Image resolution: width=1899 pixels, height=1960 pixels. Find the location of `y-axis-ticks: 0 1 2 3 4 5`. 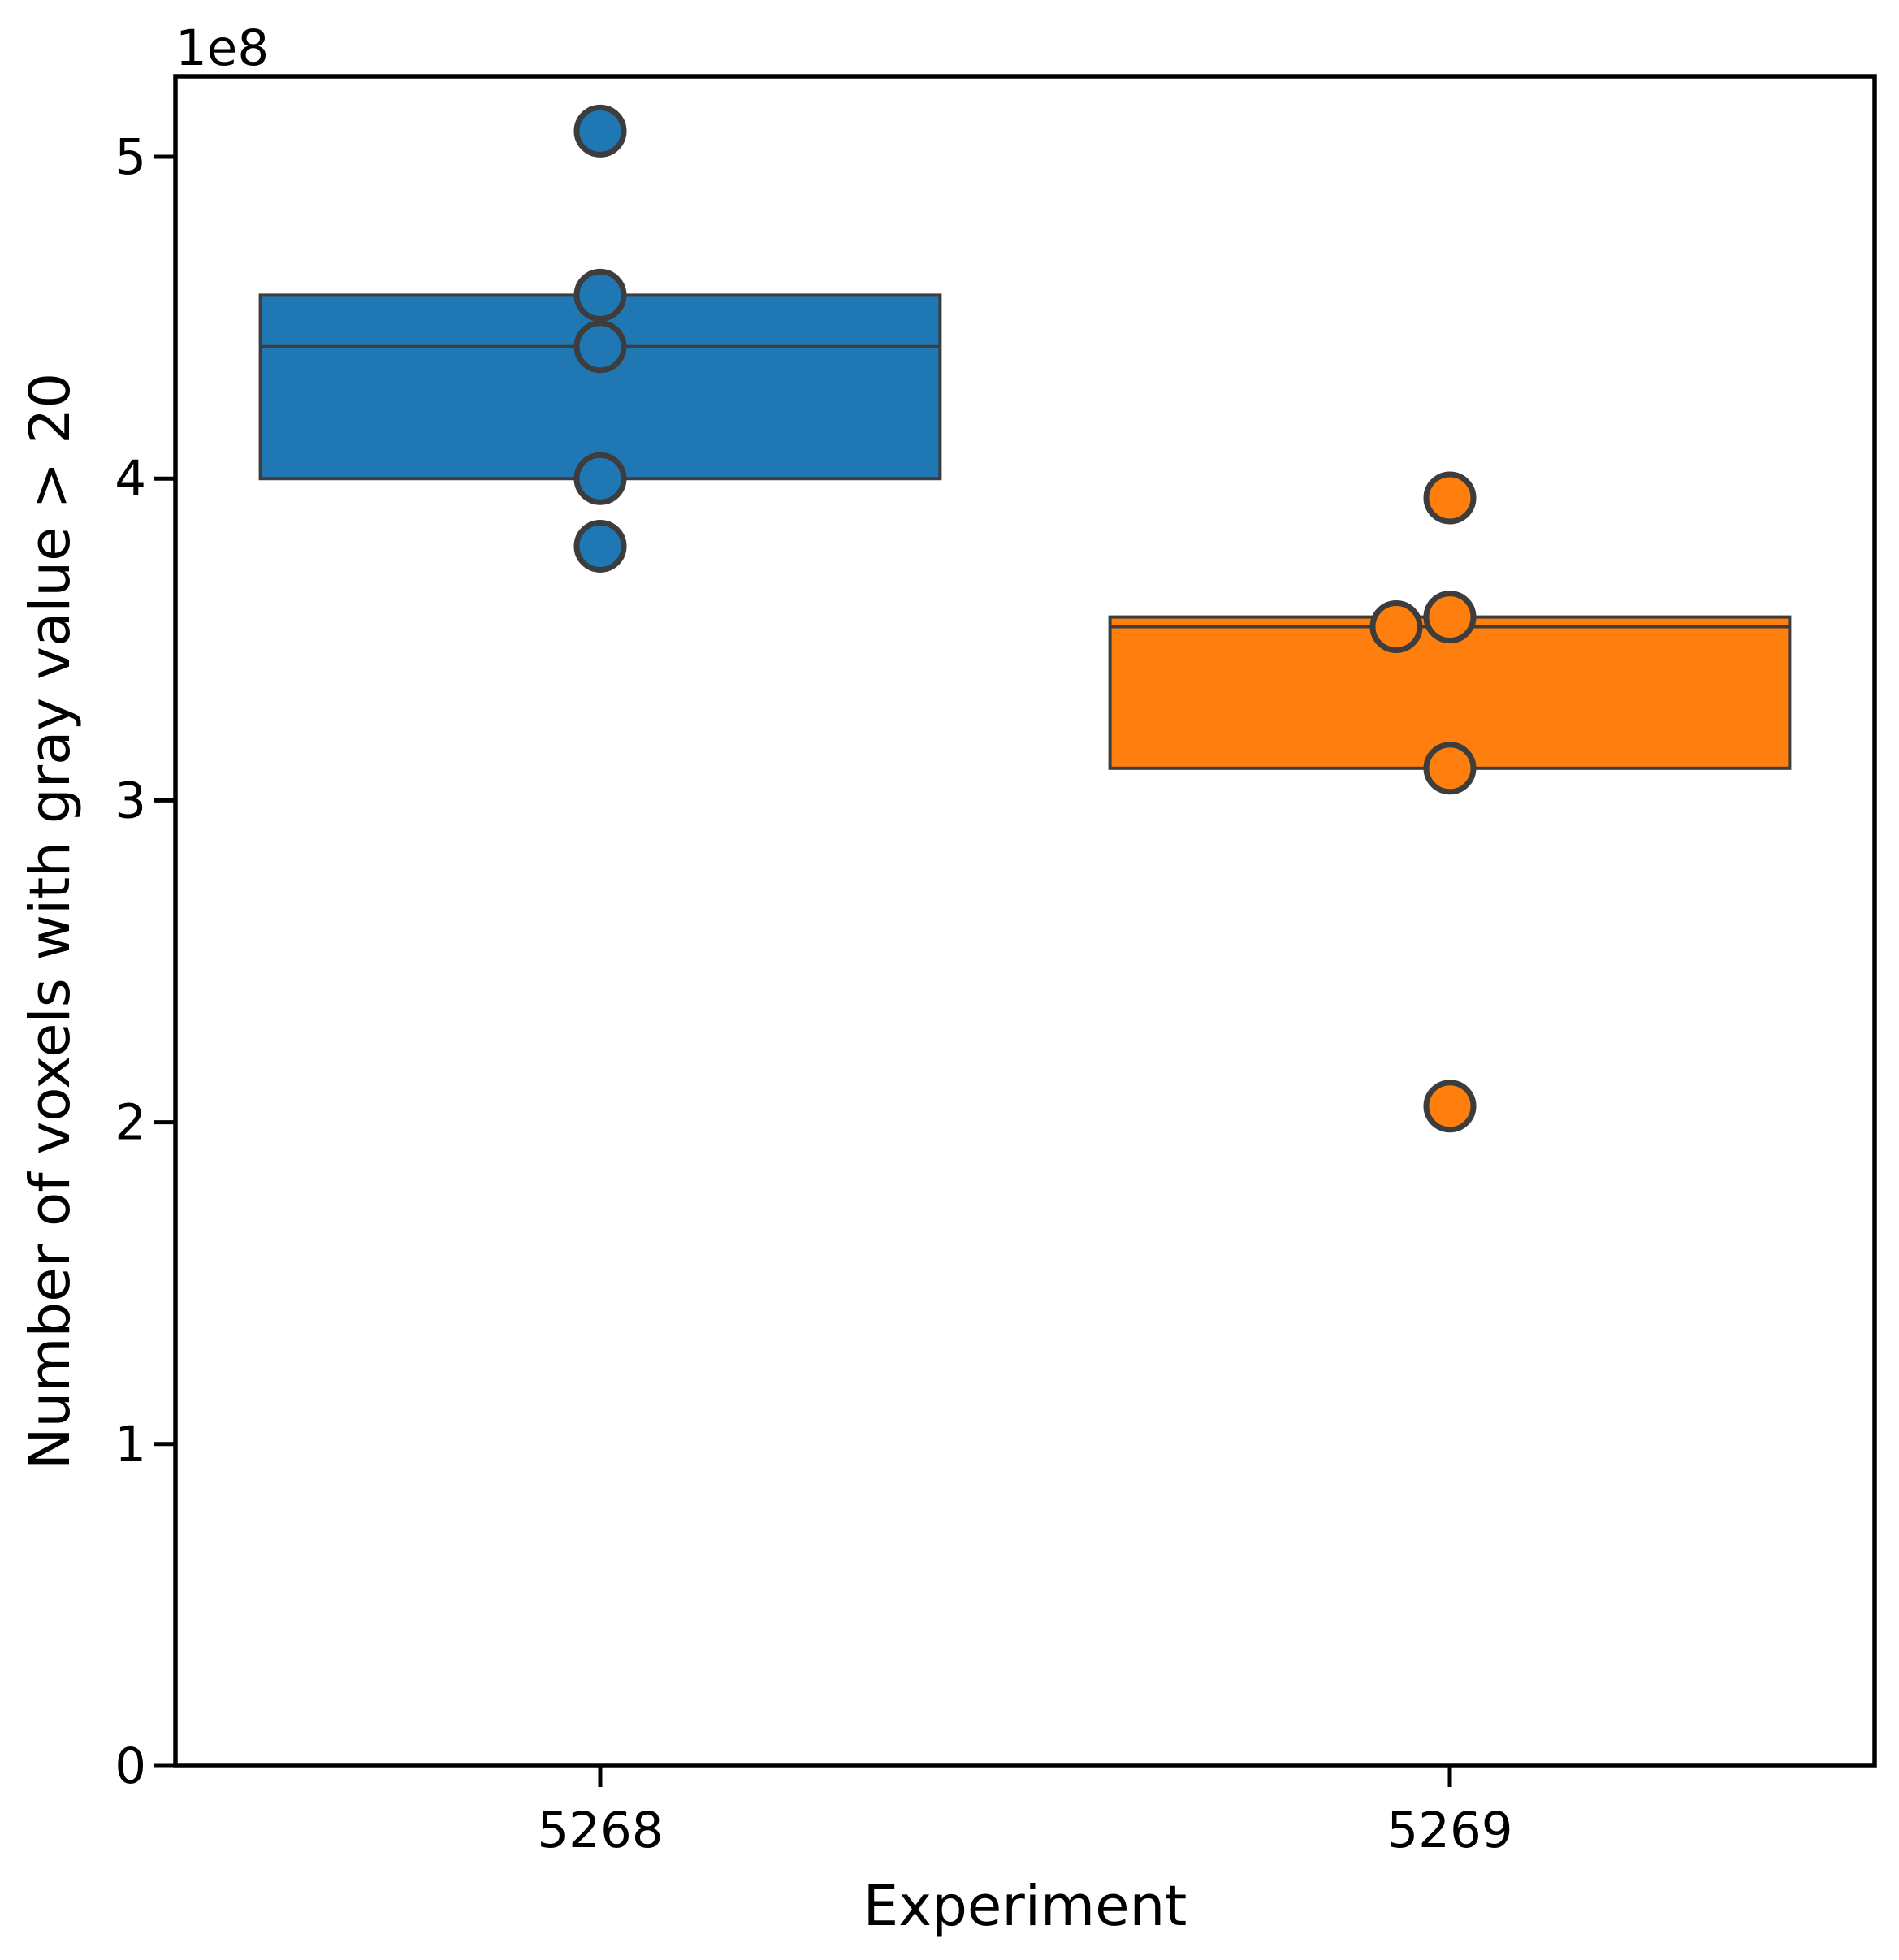

y-axis-ticks: 0 1 2 3 4 5 is located at coordinates (145, 961).